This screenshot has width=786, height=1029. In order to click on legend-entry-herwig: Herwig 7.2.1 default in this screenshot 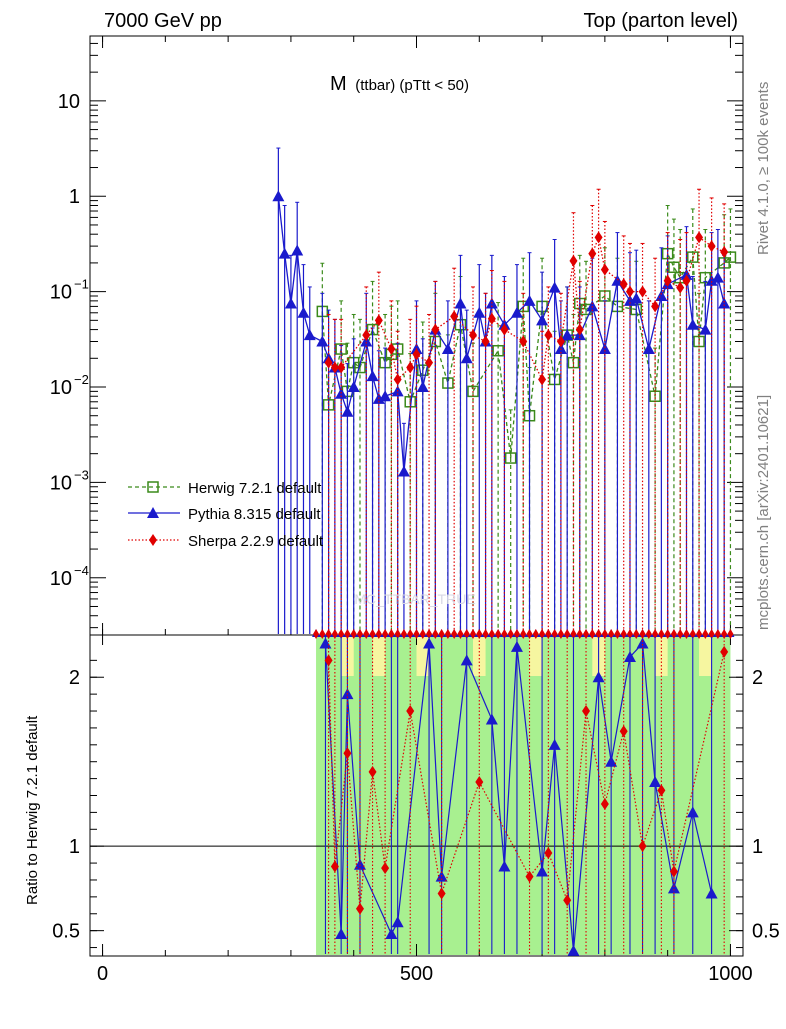, I will do `click(225, 488)`.